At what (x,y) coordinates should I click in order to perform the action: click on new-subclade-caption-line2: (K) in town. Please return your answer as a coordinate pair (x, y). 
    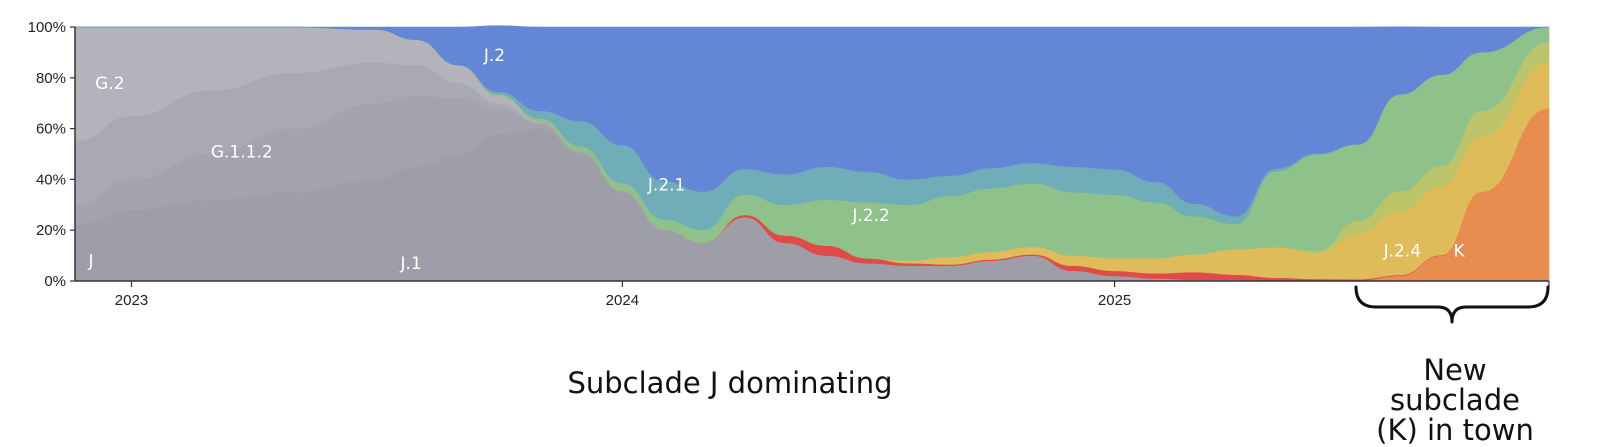
    Looking at the image, I should click on (1455, 430).